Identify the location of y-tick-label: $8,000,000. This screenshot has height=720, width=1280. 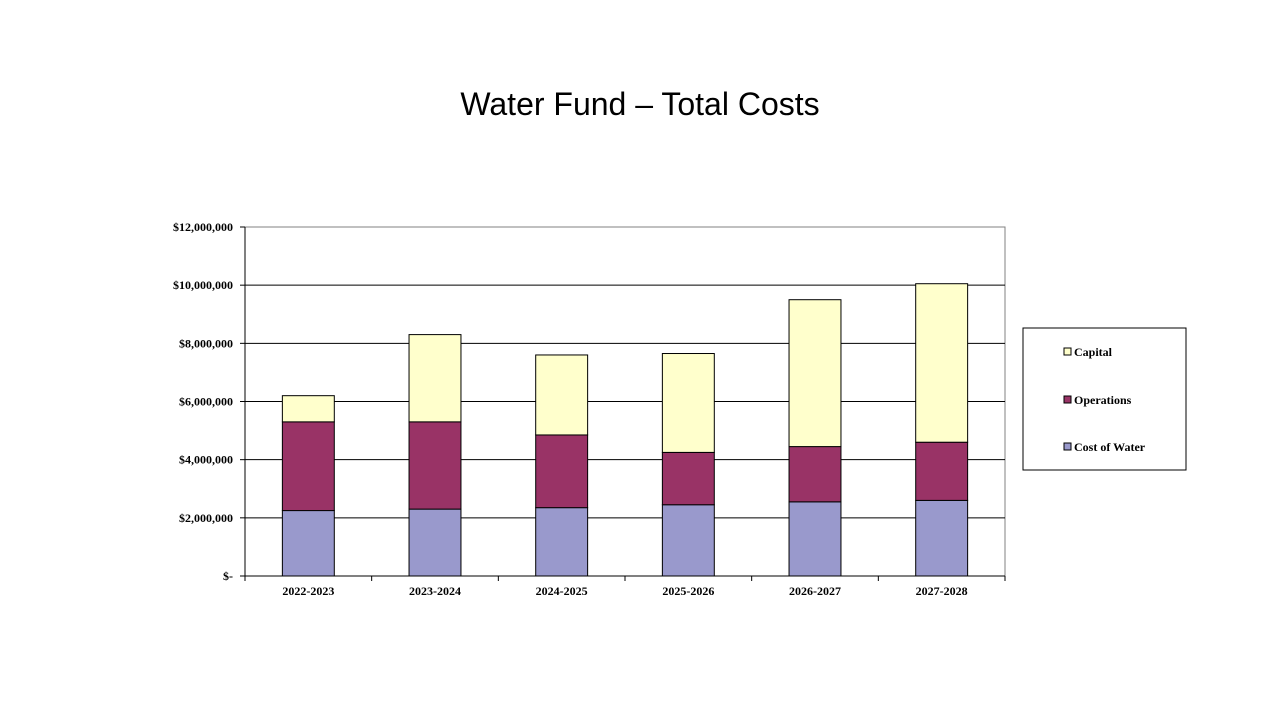
(206, 343).